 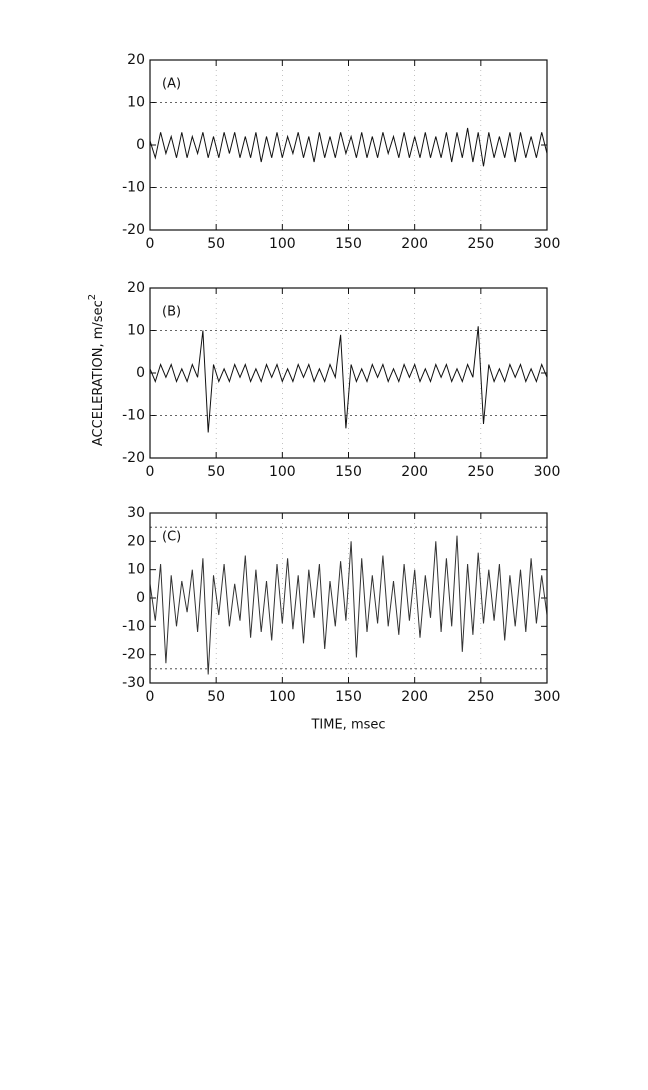 What do you see at coordinates (133, 683) in the screenshot?
I see `y-tick-label: -30` at bounding box center [133, 683].